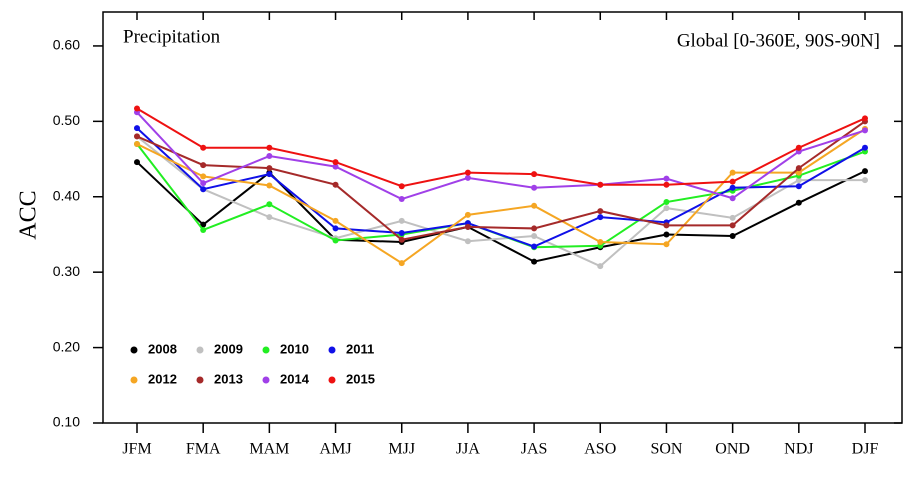  What do you see at coordinates (865, 449) in the screenshot?
I see `x-tick-label: DJF` at bounding box center [865, 449].